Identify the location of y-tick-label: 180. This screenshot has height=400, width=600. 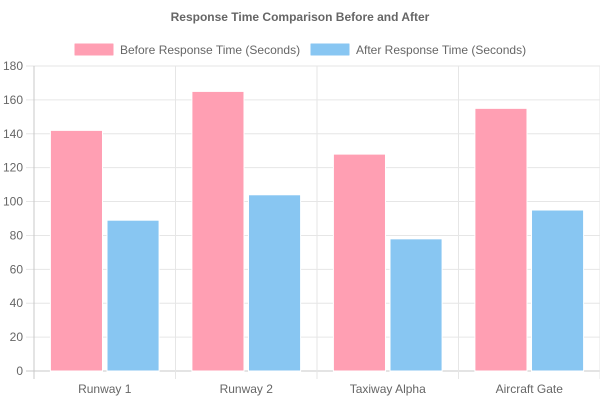
(13, 66).